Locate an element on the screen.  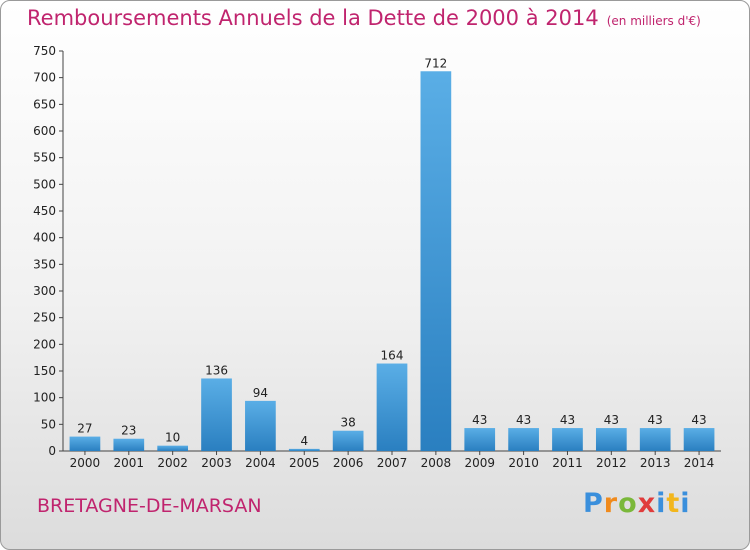
y-tick-label: 400 is located at coordinates (44, 238).